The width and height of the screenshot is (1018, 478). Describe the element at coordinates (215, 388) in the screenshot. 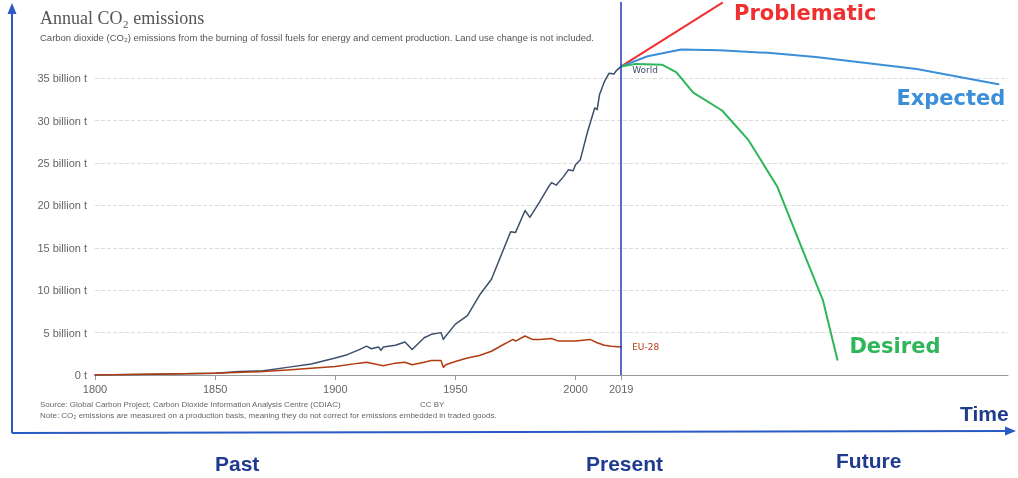

I see `x-tick-label: 1850` at that location.